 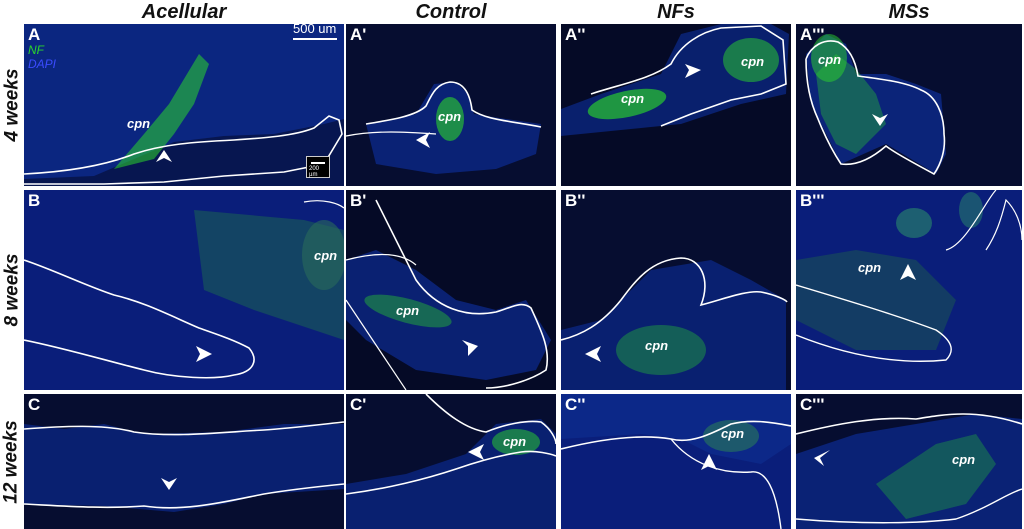 I want to click on micrograph-panel-A-prime: A' cpn, so click(x=451, y=105).